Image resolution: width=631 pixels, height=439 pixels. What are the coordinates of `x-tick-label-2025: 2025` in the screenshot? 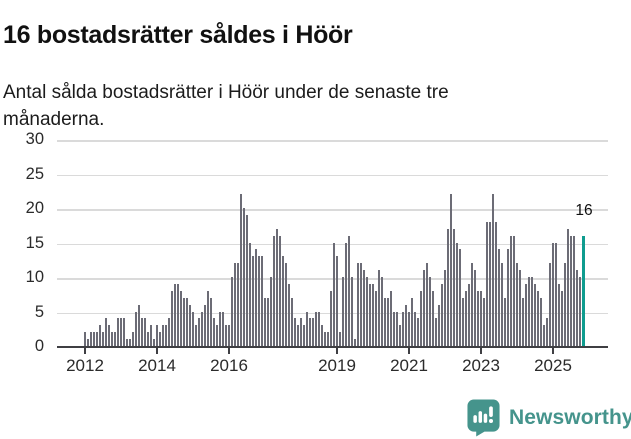 It's located at (553, 365).